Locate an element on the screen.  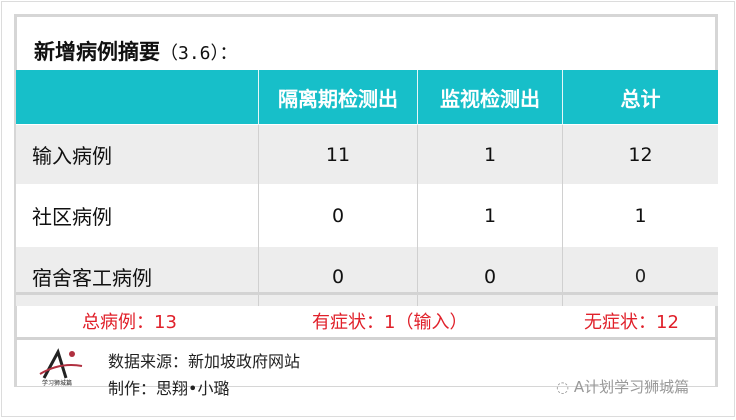
total-cases: 总病例：13 is located at coordinates (129, 322).